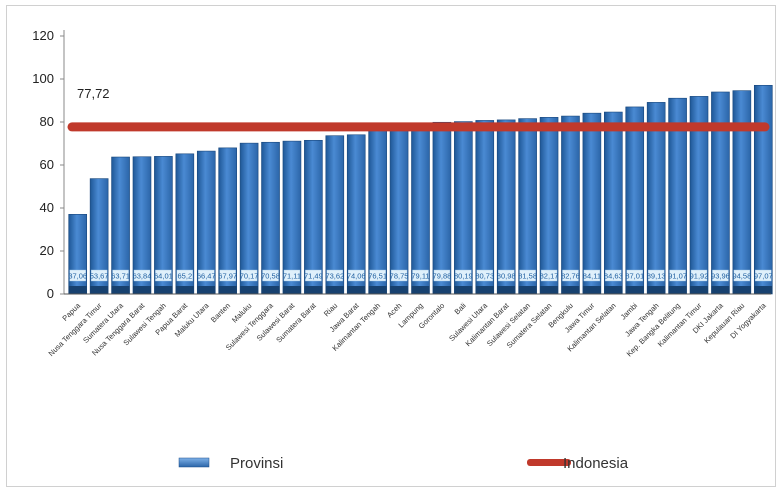 This screenshot has height=493, width=783. I want to click on category-label: Banten, so click(220, 312).